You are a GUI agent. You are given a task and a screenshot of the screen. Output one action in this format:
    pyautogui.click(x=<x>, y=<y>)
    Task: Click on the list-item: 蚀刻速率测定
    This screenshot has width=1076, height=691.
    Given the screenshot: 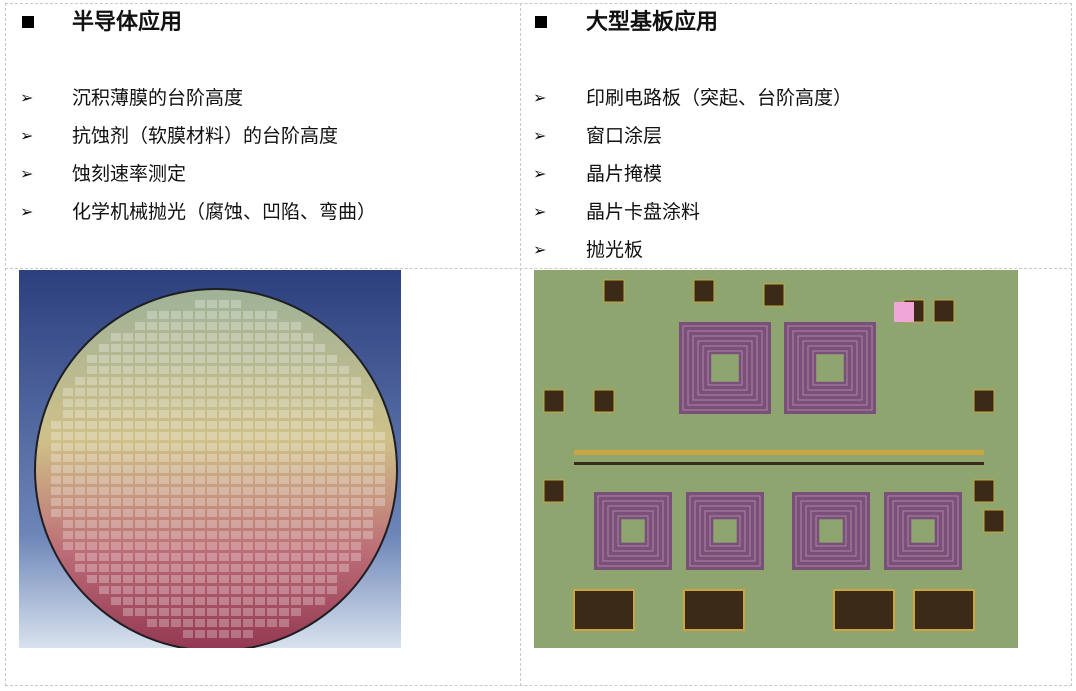 What is the action you would take?
    pyautogui.click(x=129, y=174)
    